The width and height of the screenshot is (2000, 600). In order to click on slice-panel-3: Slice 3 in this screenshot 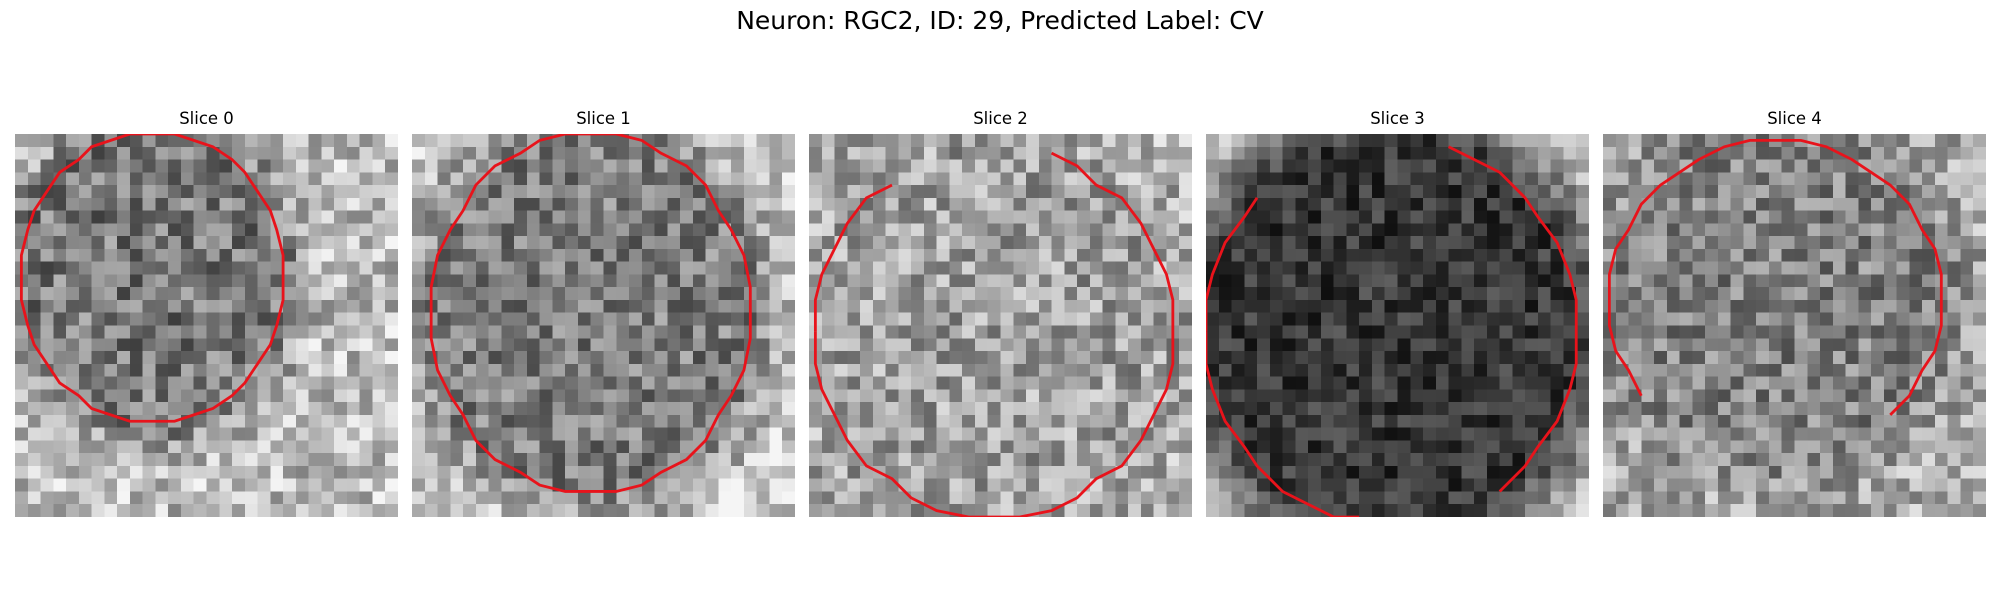, I will do `click(1397, 312)`.